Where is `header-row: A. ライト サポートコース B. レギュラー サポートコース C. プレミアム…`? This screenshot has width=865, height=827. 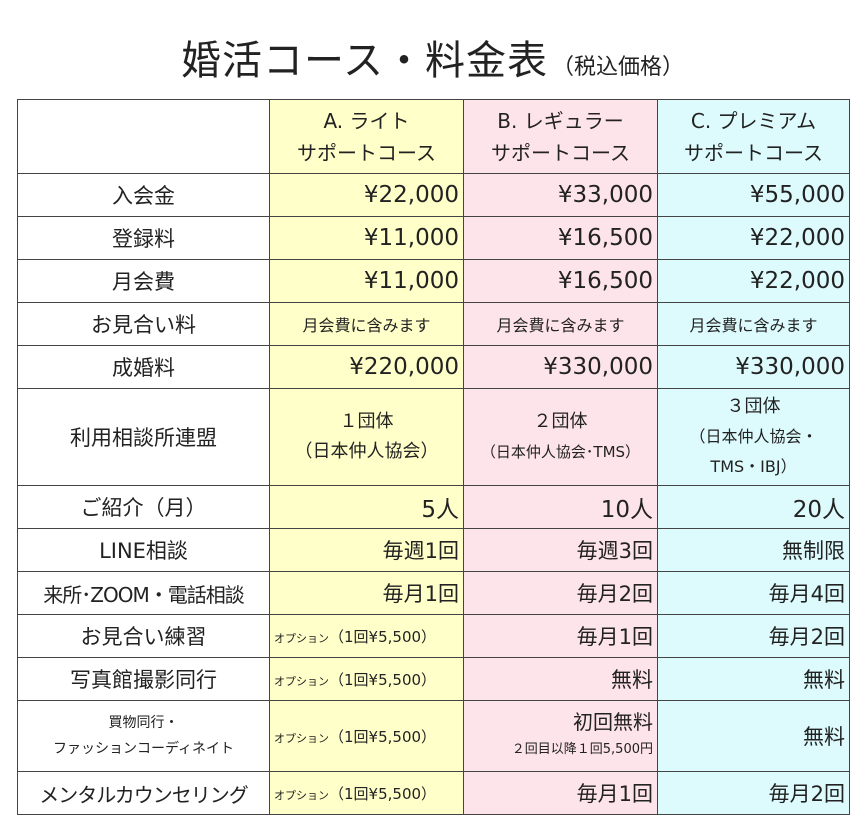 header-row: A. ライト サポートコース B. レギュラー サポートコース C. プレミアム… is located at coordinates (433, 136).